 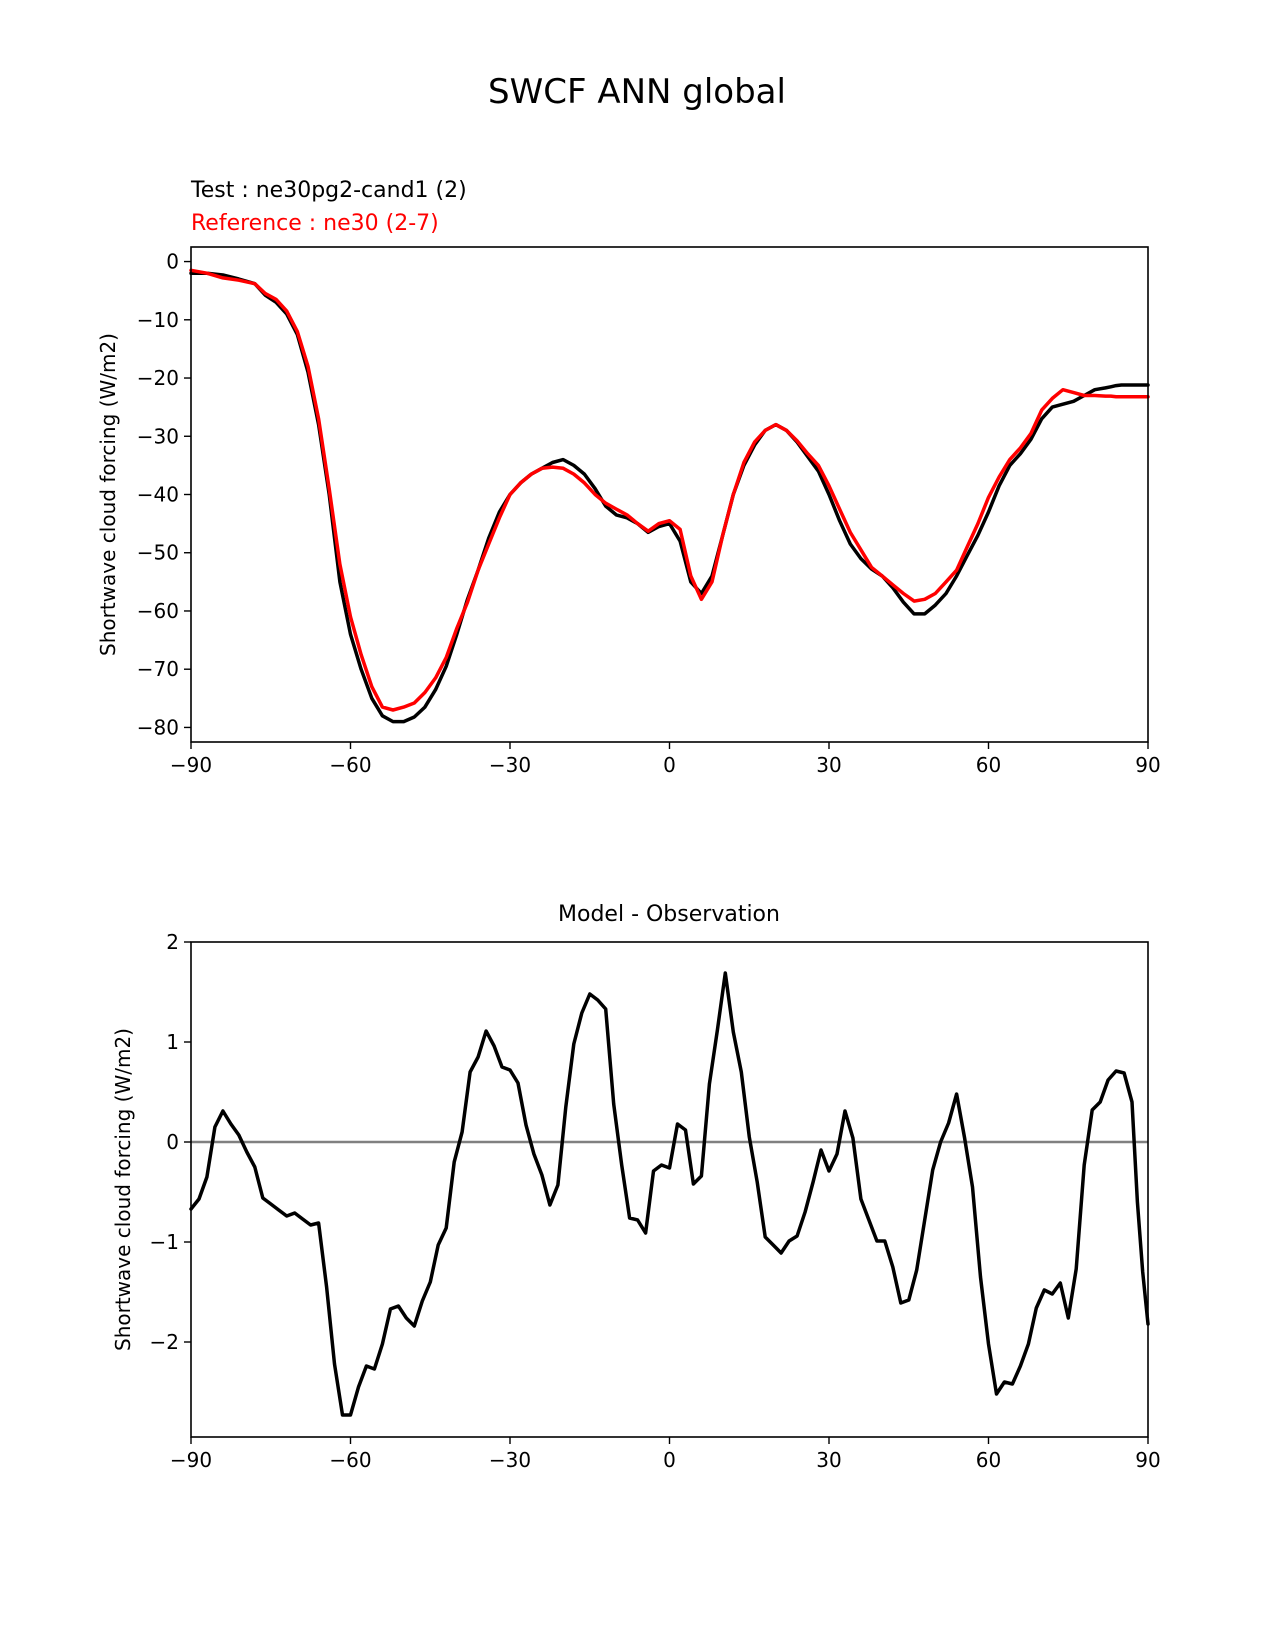 What do you see at coordinates (828, 1460) in the screenshot?
I see `bottom-plot-x-tick-label: 30` at bounding box center [828, 1460].